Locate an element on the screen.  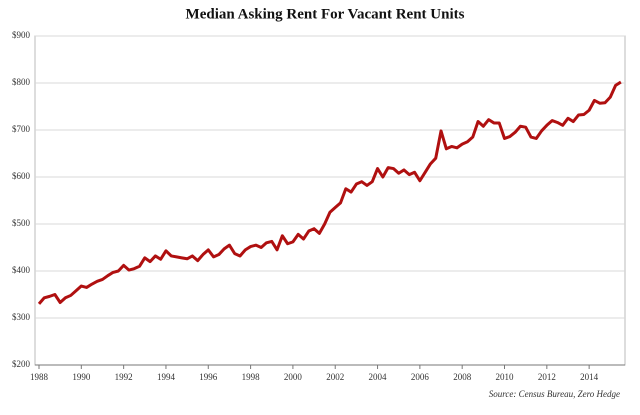
x-tick-label: 1992 is located at coordinates (124, 377).